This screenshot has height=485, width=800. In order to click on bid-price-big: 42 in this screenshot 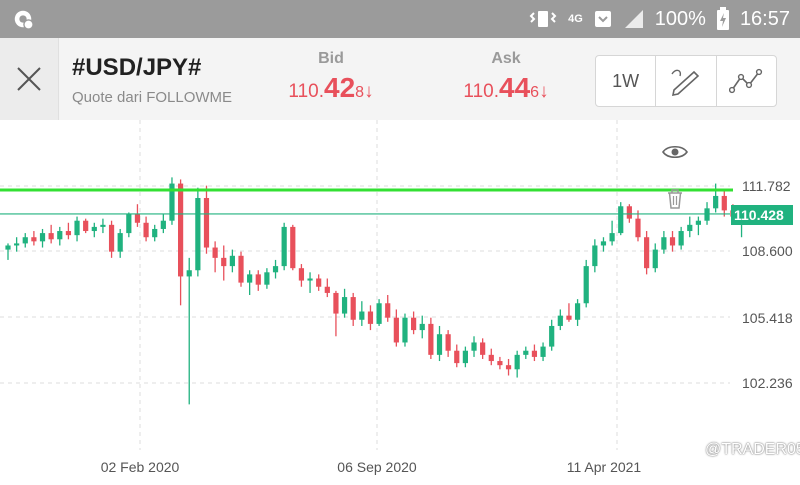, I will do `click(340, 87)`.